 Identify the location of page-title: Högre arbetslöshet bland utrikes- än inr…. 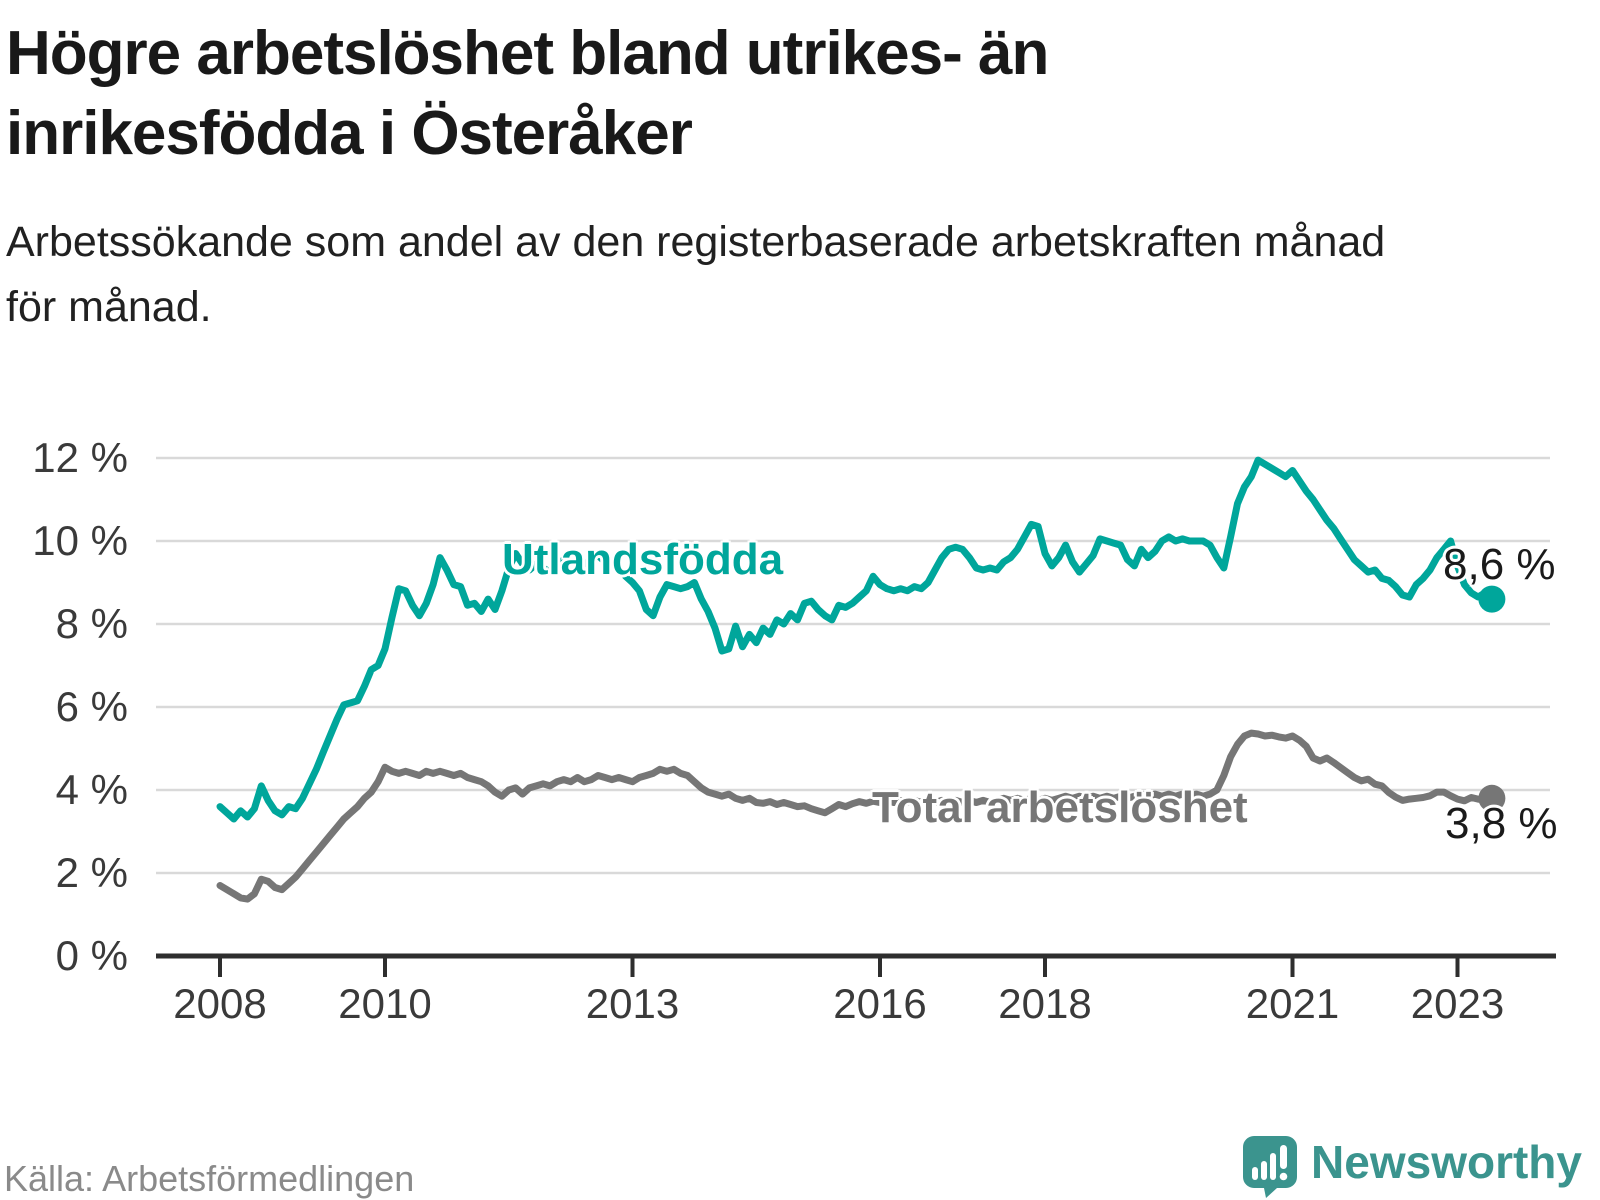
(646, 94).